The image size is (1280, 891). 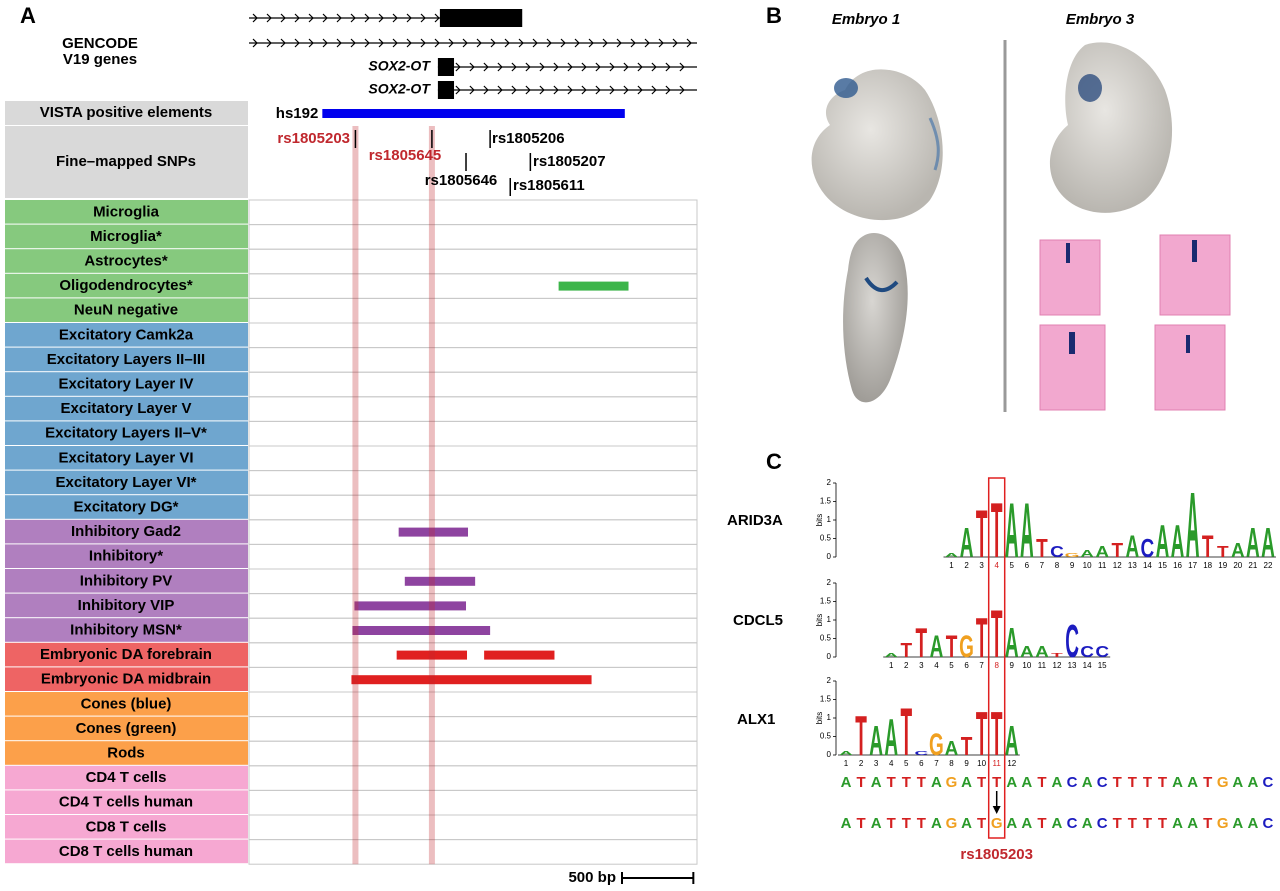 What do you see at coordinates (592, 877) in the screenshot?
I see `scale-bar-label: 500 bp` at bounding box center [592, 877].